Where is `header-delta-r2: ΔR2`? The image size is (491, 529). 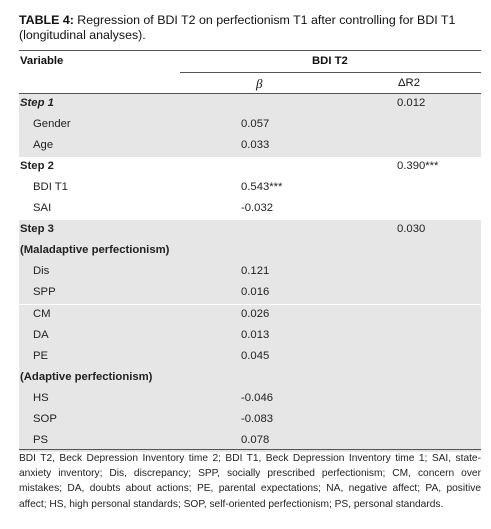 header-delta-r2: ΔR2 is located at coordinates (409, 83).